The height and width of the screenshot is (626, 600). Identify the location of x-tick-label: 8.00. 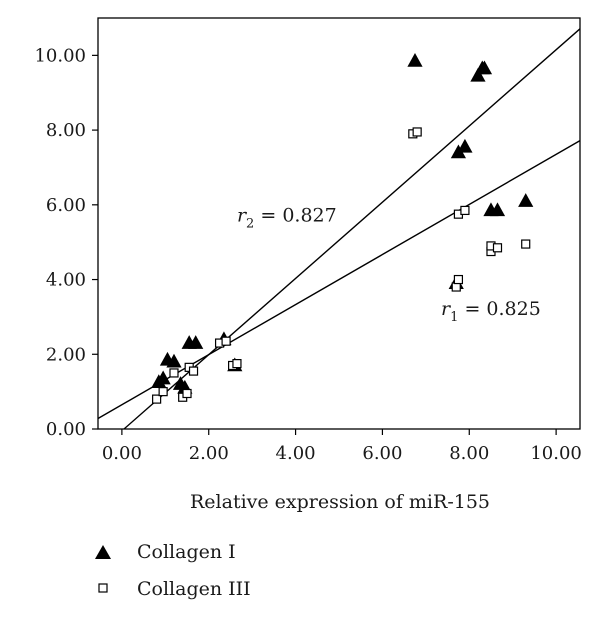
(469, 453).